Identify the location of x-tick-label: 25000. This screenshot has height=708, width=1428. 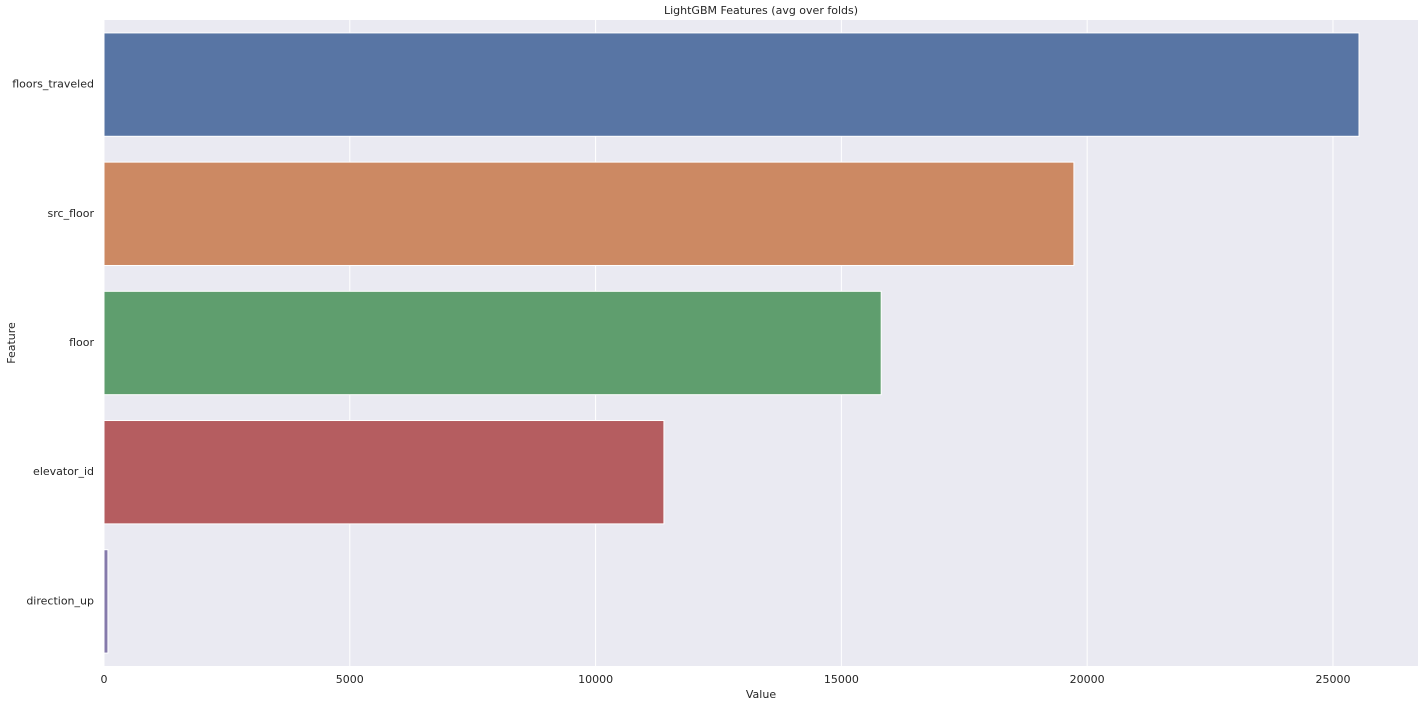
(1332, 679).